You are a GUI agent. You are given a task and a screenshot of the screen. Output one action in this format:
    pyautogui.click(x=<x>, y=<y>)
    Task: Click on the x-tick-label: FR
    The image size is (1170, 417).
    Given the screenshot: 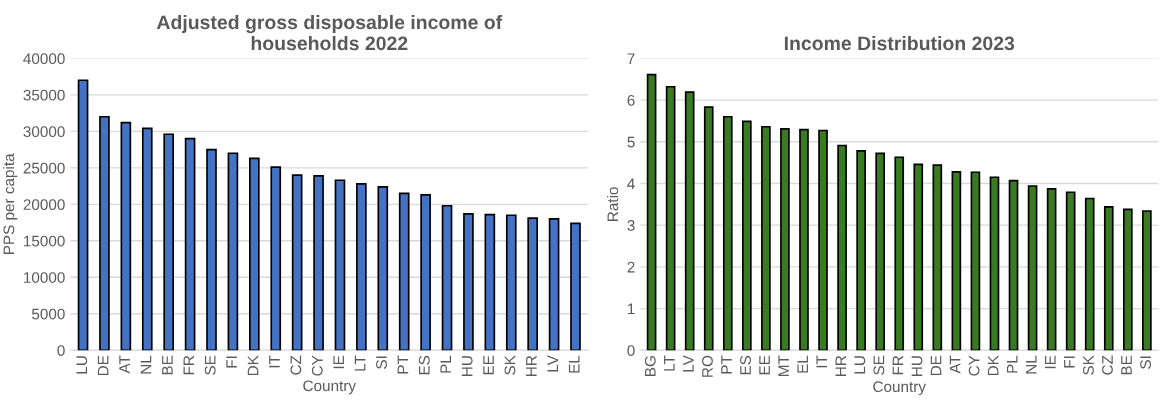 What is the action you would take?
    pyautogui.click(x=898, y=365)
    